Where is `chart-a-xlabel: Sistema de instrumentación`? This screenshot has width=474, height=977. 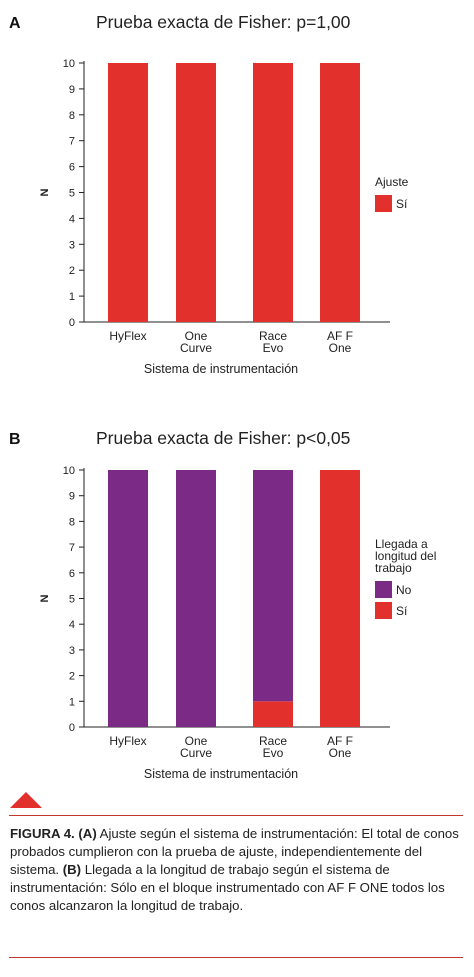 chart-a-xlabel: Sistema de instrumentación is located at coordinates (221, 369).